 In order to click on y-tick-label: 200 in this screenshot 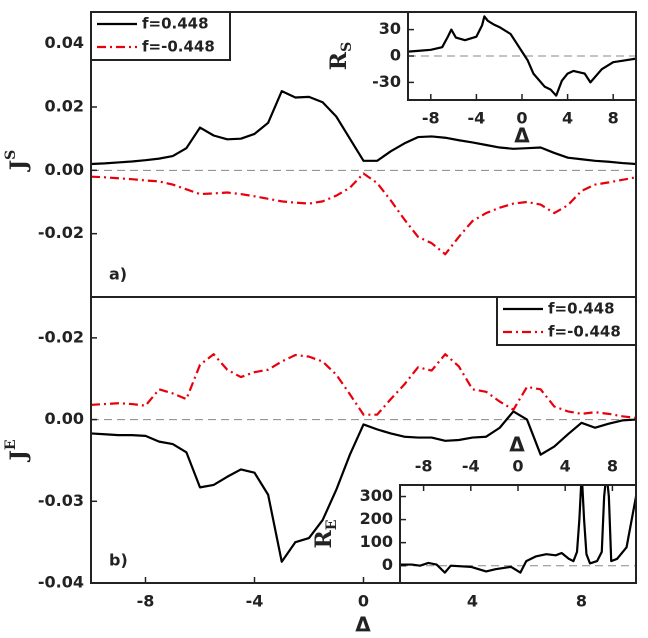, I will do `click(376, 518)`.